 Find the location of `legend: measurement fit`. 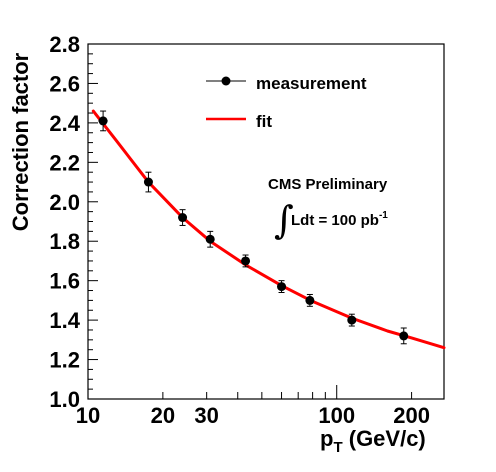

legend: measurement fit is located at coordinates (286, 102).